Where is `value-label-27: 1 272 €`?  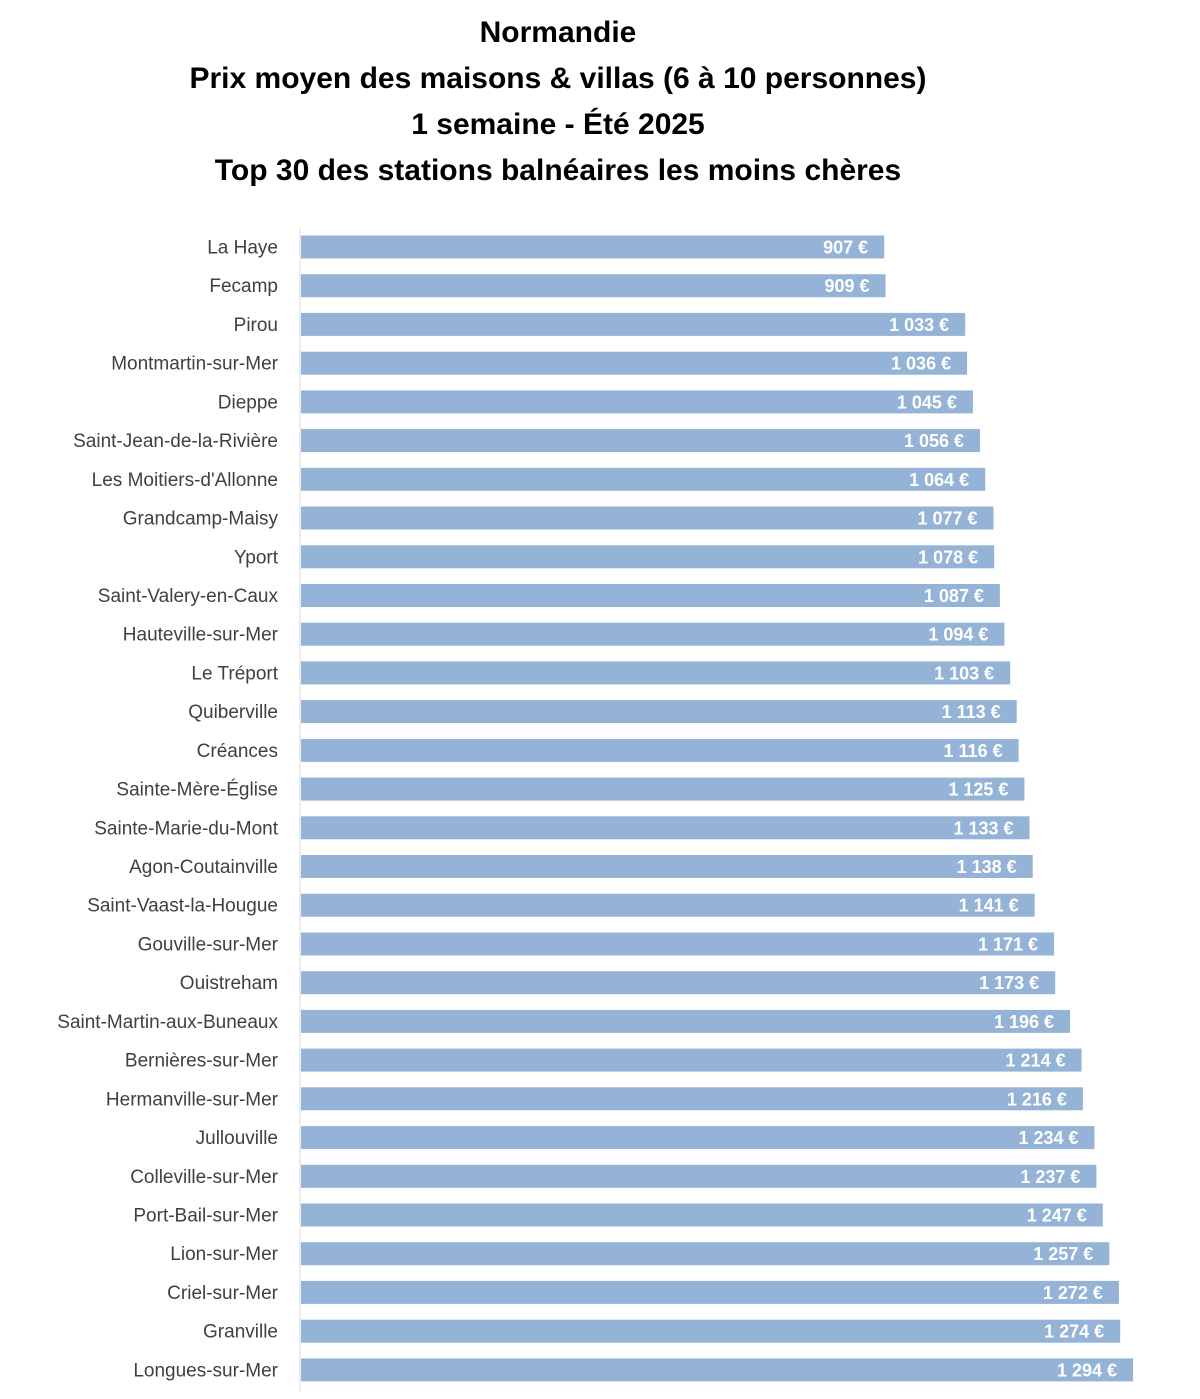 value-label-27: 1 272 € is located at coordinates (1073, 1293).